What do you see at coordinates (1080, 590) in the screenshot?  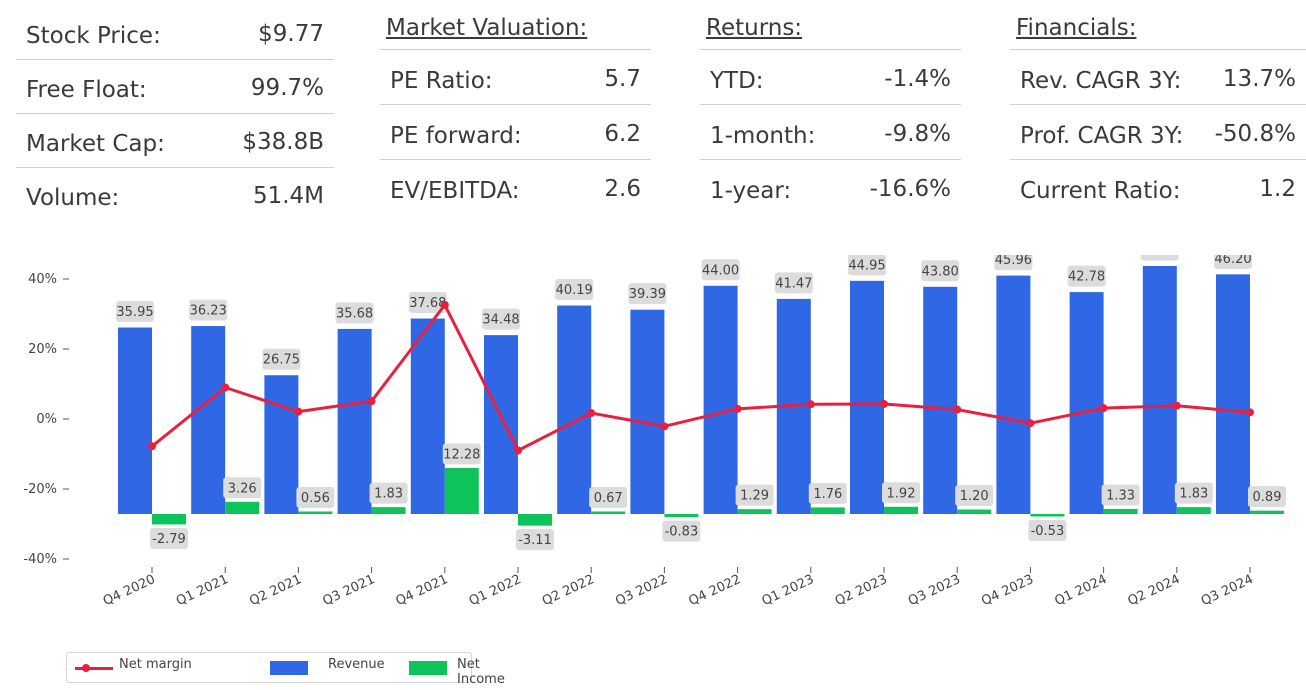 I see `x-tick-label: Q1 2024` at bounding box center [1080, 590].